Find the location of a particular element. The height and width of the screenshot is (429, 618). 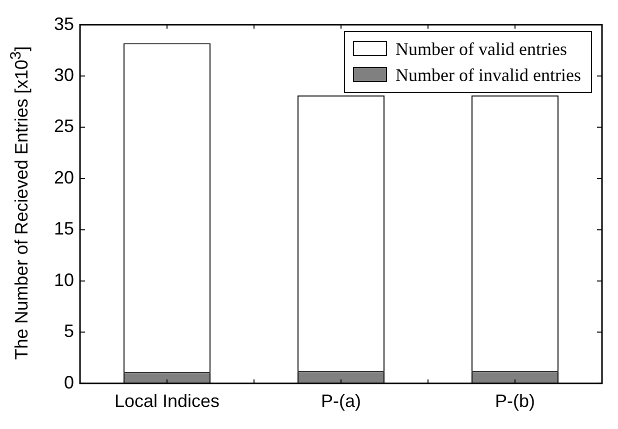

y-tick-label: 30 is located at coordinates (64, 74).